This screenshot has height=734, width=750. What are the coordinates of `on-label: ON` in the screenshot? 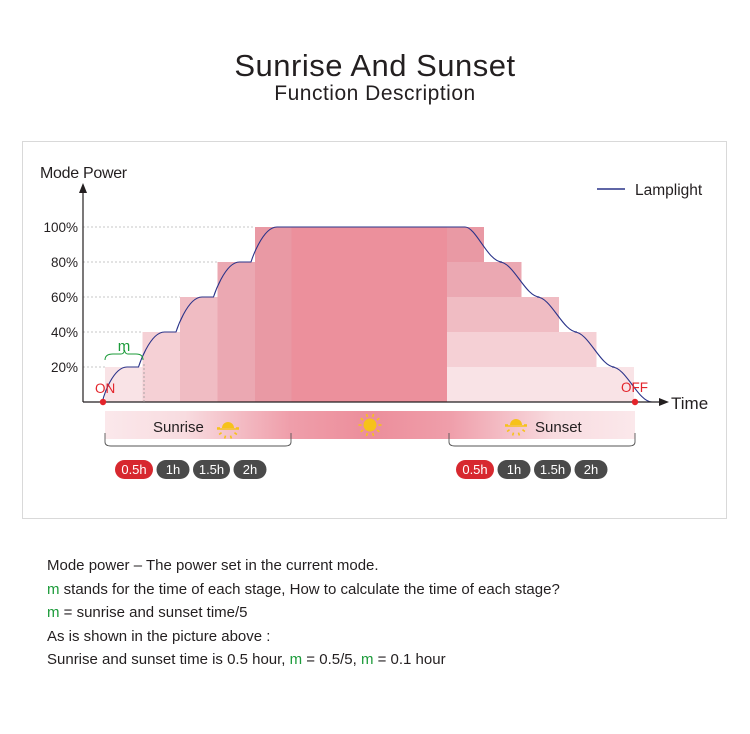 It's located at (105, 388).